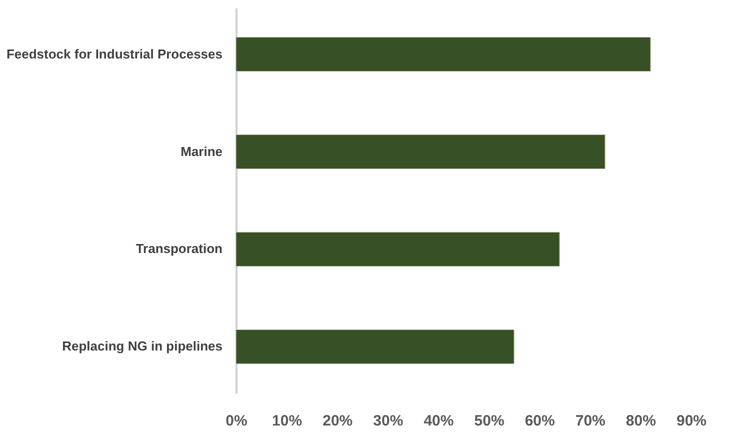 Image resolution: width=750 pixels, height=434 pixels. What do you see at coordinates (590, 421) in the screenshot?
I see `x-tick-label: 70%` at bounding box center [590, 421].